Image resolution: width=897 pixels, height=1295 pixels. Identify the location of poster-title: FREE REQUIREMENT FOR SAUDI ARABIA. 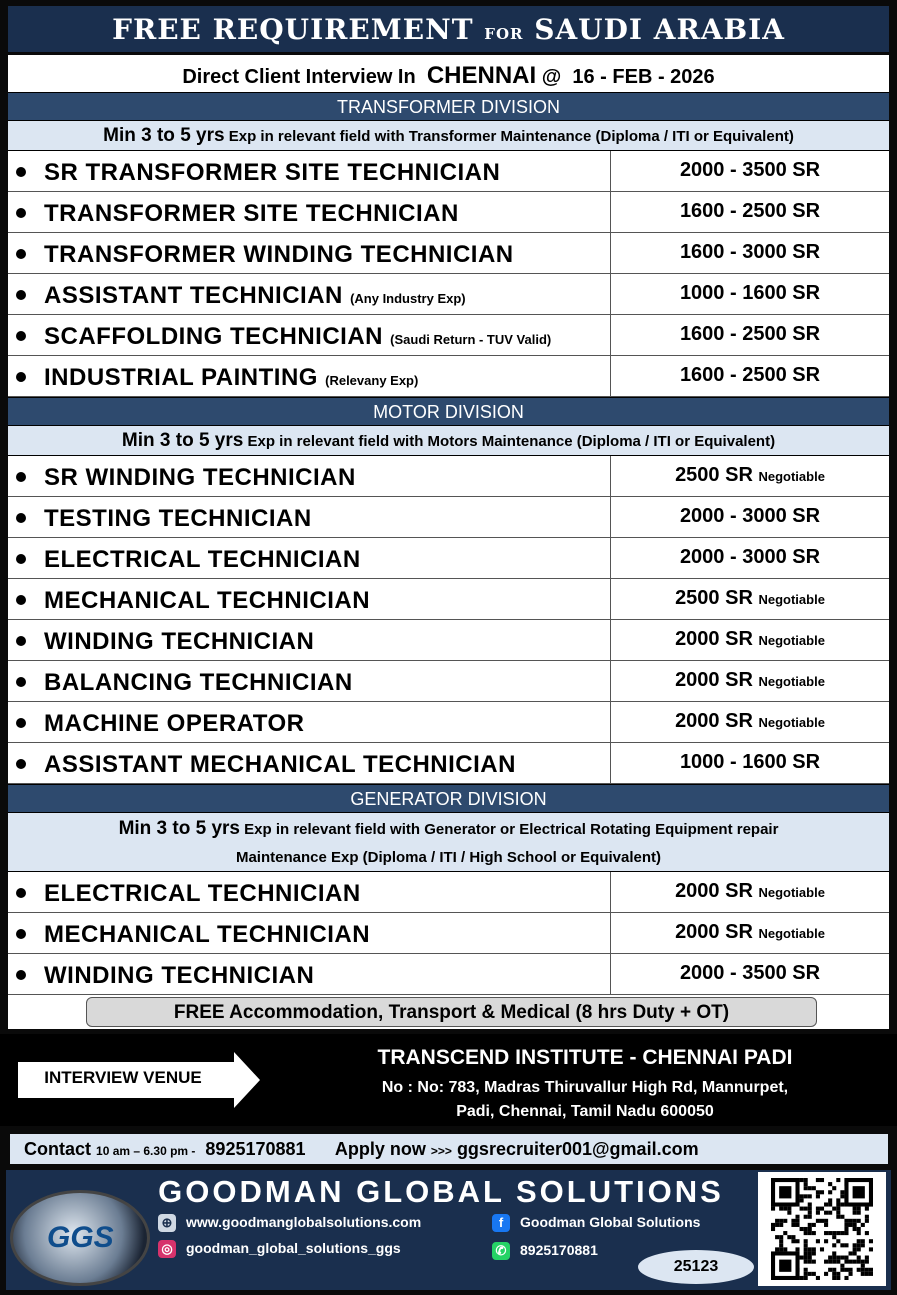
(448, 29).